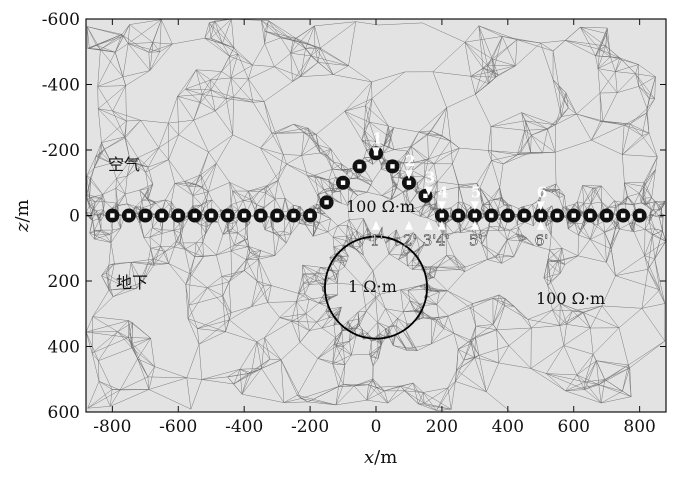 This screenshot has height=477, width=681. I want to click on y-tick-label-2: -200, so click(61, 151).